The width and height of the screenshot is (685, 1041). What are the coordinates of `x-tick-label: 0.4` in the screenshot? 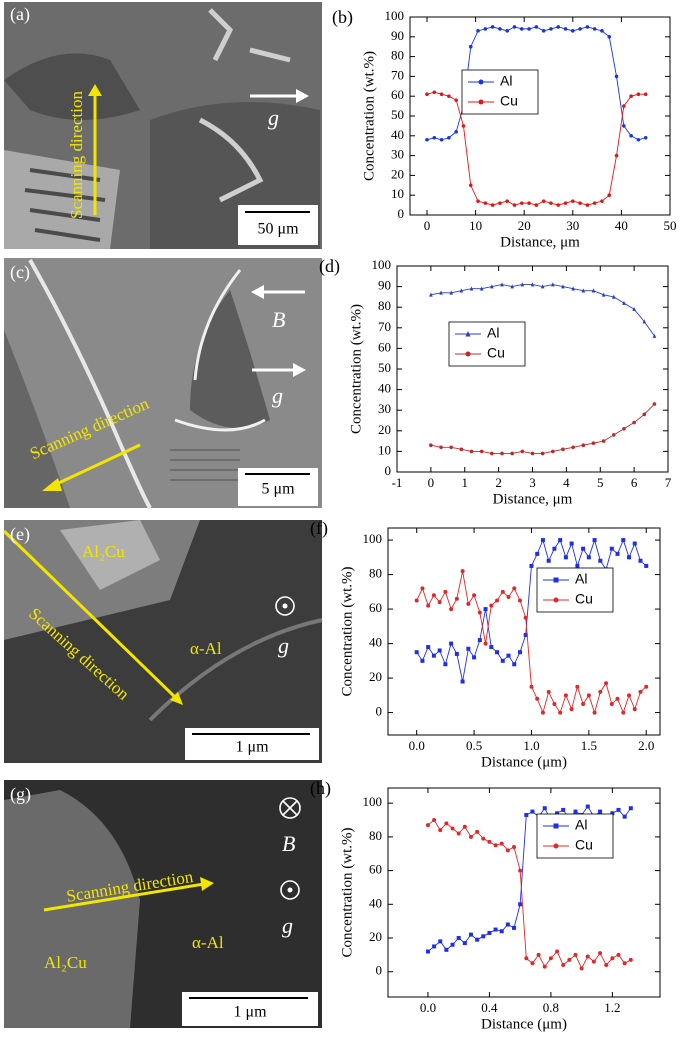 It's located at (489, 1007).